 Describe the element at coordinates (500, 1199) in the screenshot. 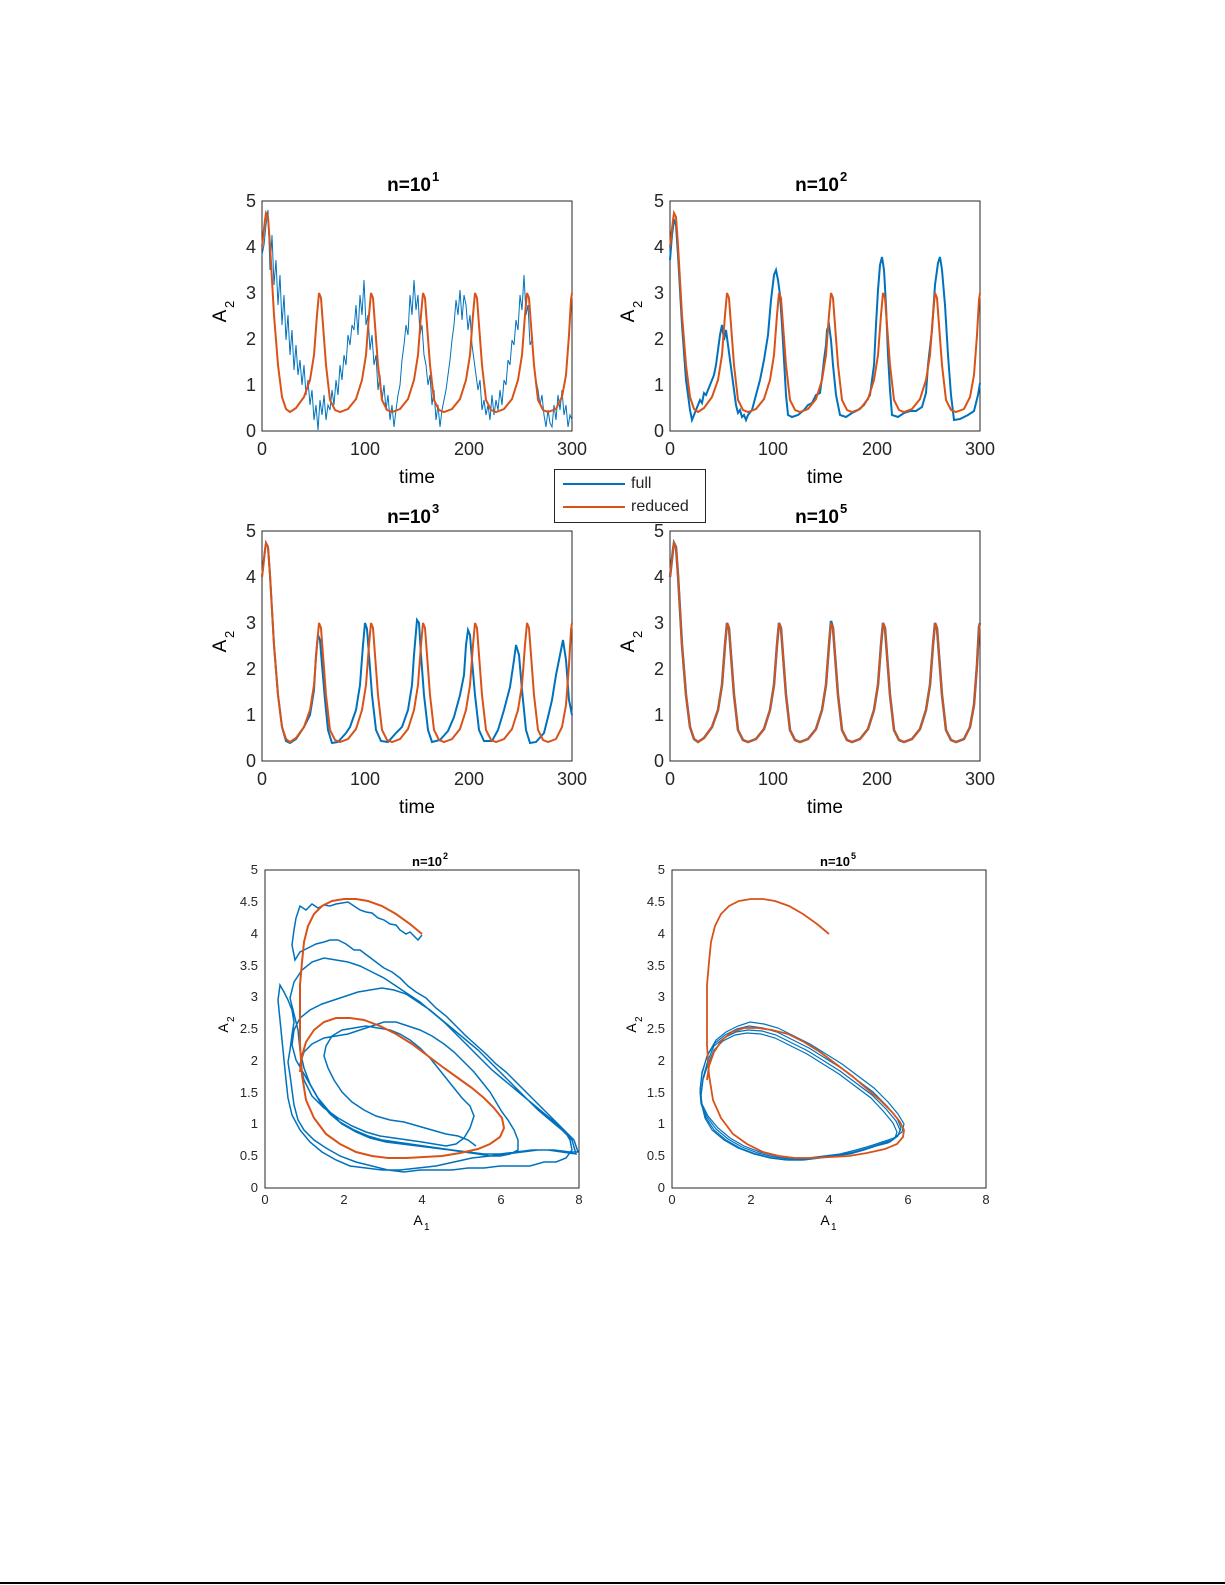

I see `svg-text: 6` at that location.